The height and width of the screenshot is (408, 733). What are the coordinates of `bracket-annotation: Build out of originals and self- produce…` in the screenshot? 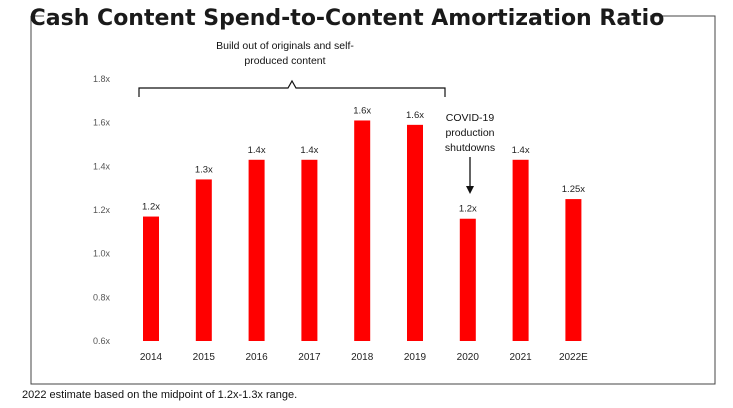 It's located at (292, 68).